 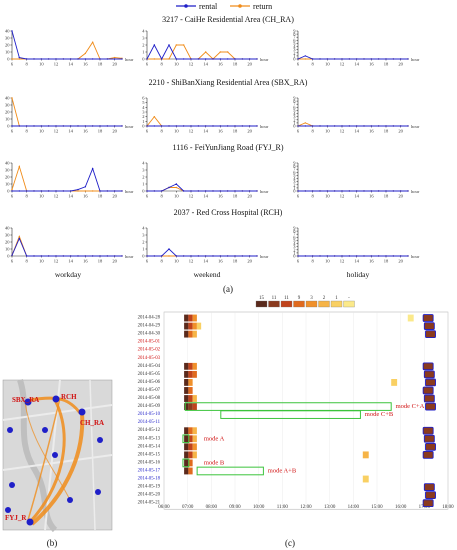 What do you see at coordinates (67, 179) in the screenshot?
I see `series-line-rental` at bounding box center [67, 179].